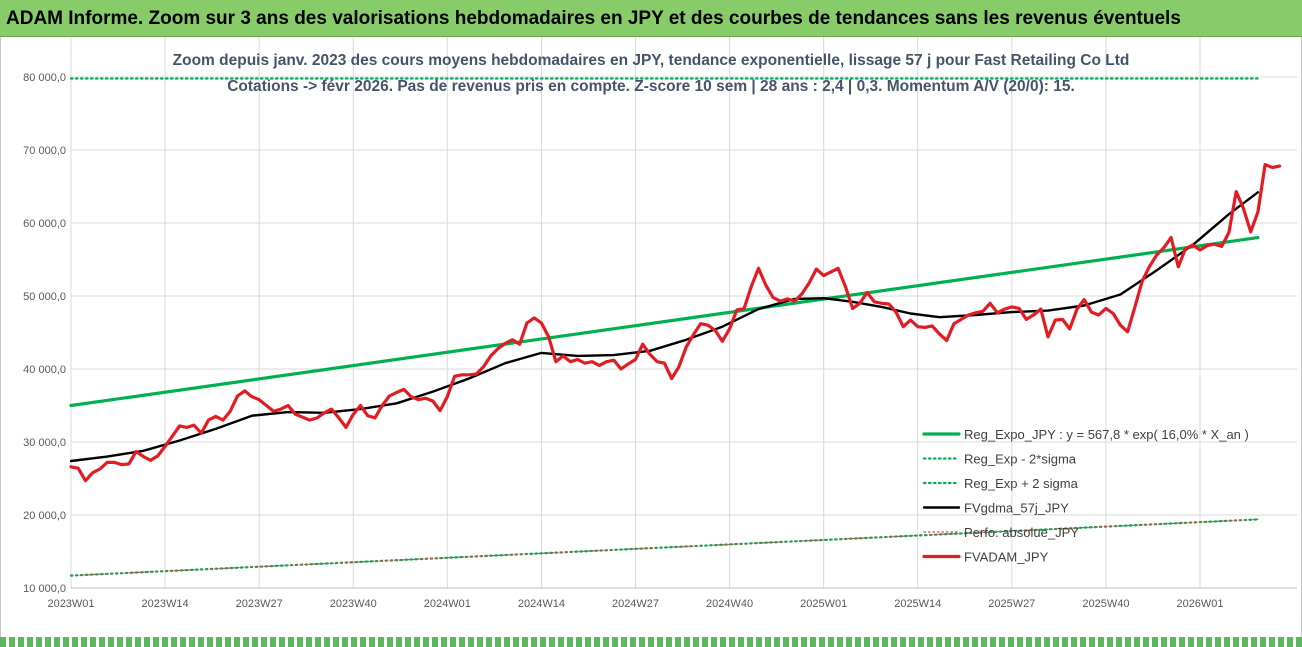 The image size is (1302, 647). I want to click on x-tick-label: 2024W27, so click(635, 604).